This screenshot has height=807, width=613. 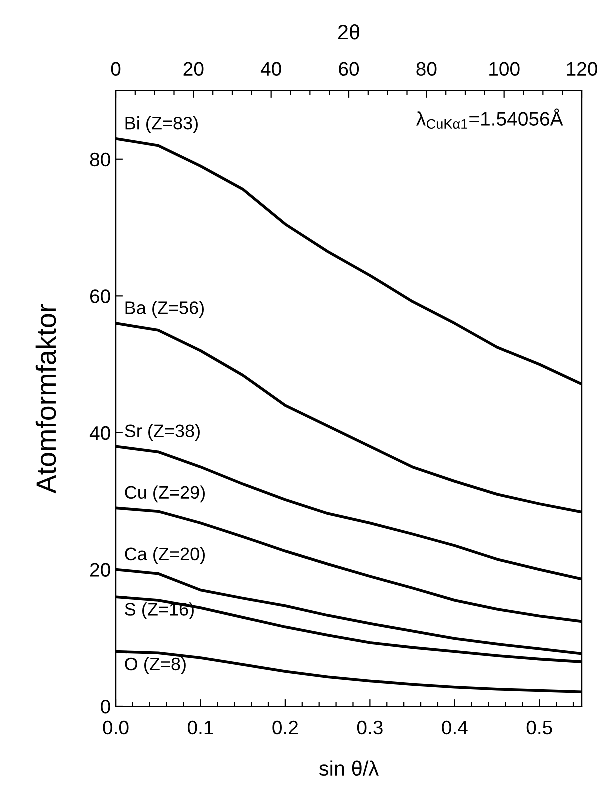 What do you see at coordinates (100, 570) in the screenshot?
I see `y-tick-label: 20` at bounding box center [100, 570].